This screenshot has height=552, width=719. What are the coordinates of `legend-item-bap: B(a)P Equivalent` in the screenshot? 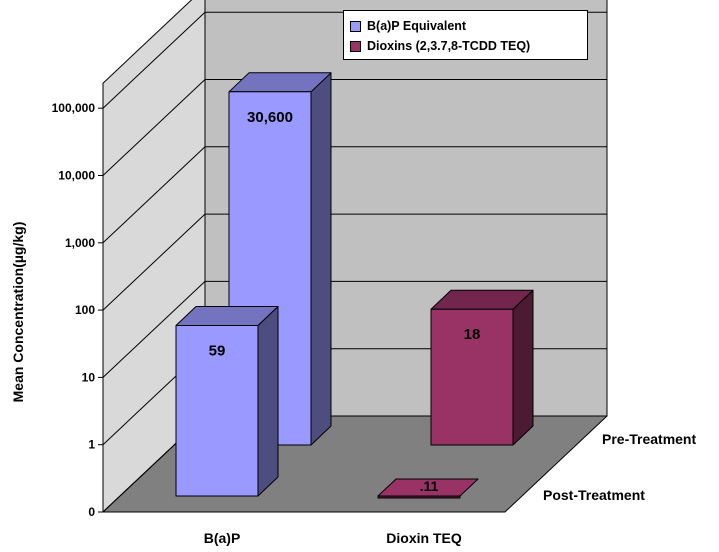 It's located at (408, 26).